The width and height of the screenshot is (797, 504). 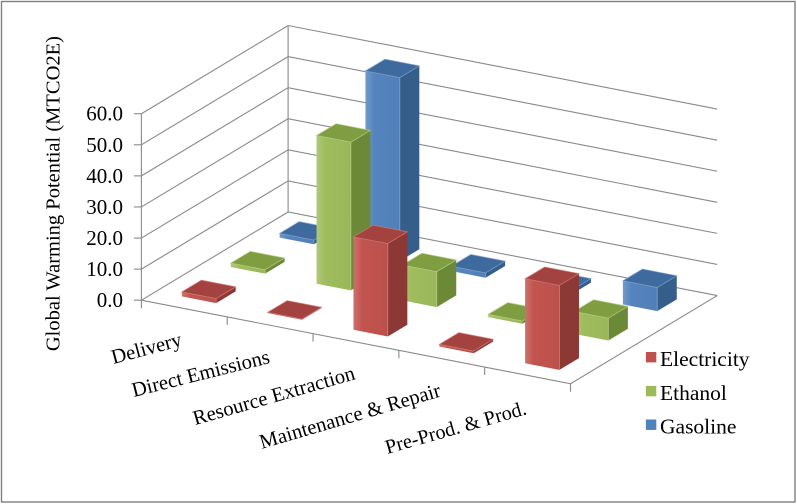 What do you see at coordinates (104, 207) in the screenshot?
I see `svg-text: 30.0` at bounding box center [104, 207].